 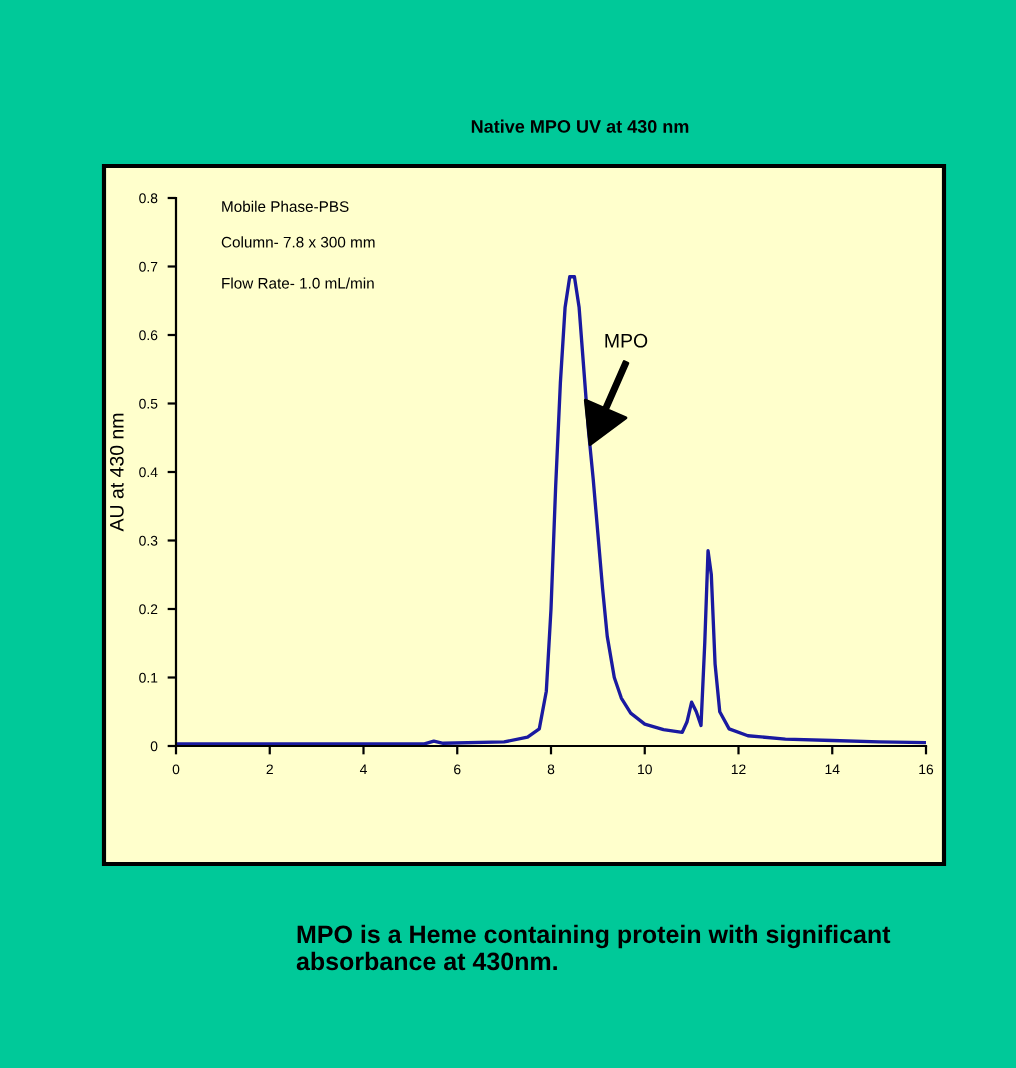 What do you see at coordinates (626, 340) in the screenshot?
I see `annotation: MPO` at bounding box center [626, 340].